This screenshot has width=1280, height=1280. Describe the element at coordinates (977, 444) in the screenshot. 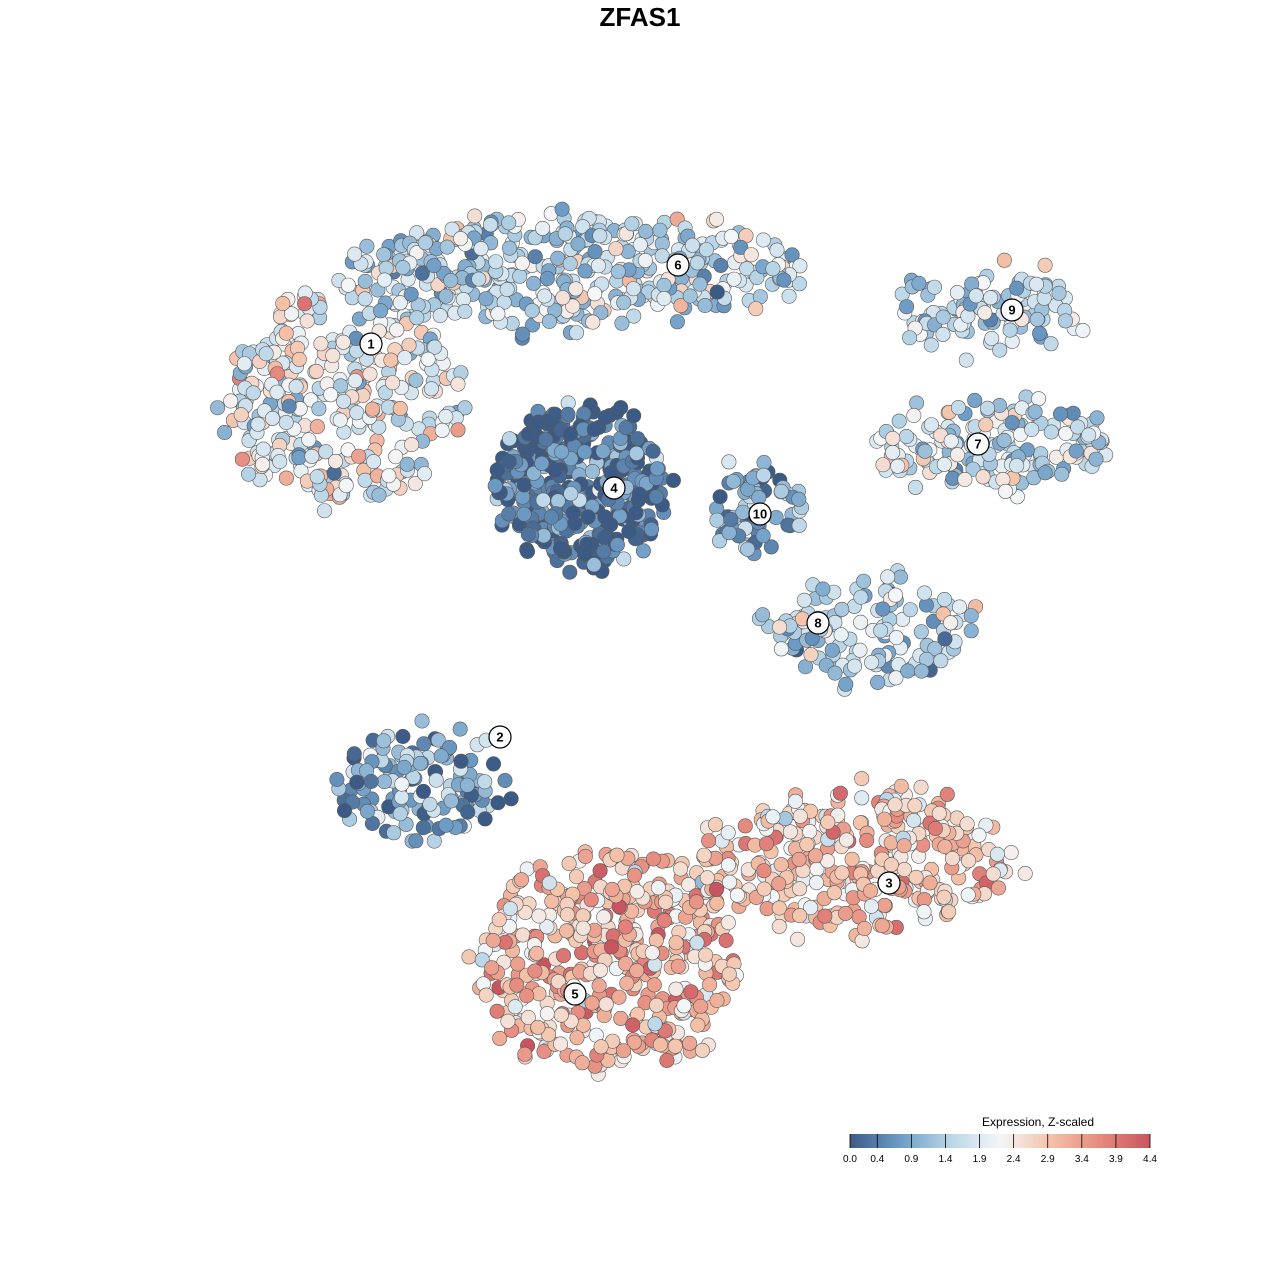

I see `cluster-label-text: 7` at that location.